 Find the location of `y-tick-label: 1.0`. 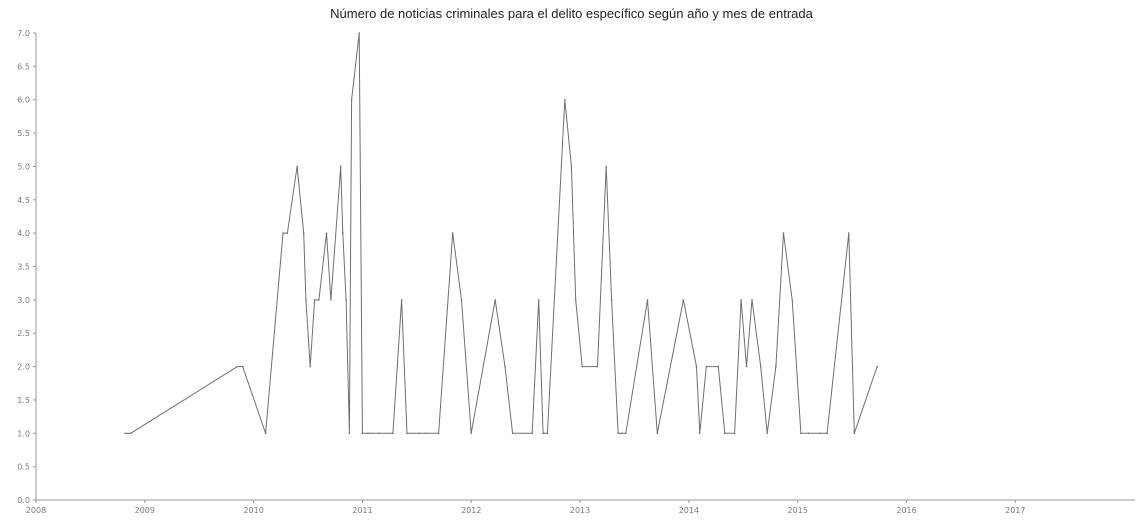

y-tick-label: 1.0 is located at coordinates (23, 433).